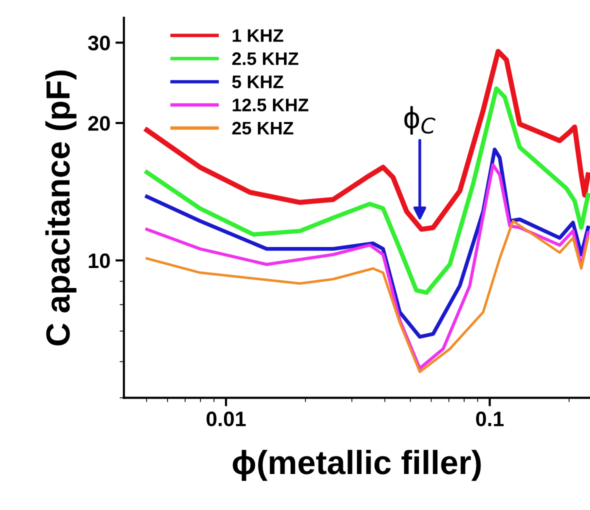 Image resolution: width=590 pixels, height=510 pixels. What do you see at coordinates (99, 123) in the screenshot?
I see `y-tick-label: 20` at bounding box center [99, 123].